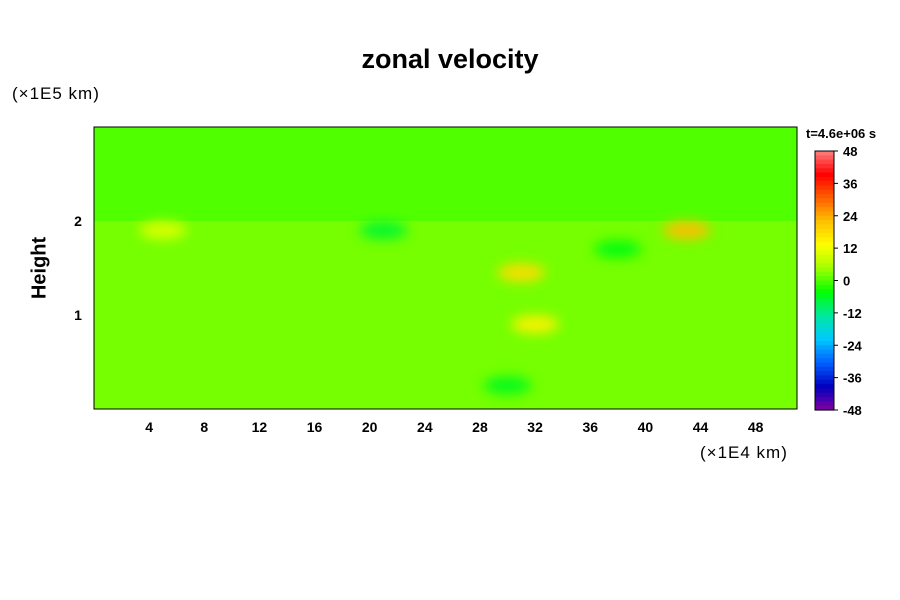  Describe the element at coordinates (850, 216) in the screenshot. I see `colorbar-tick-label: 24` at that location.